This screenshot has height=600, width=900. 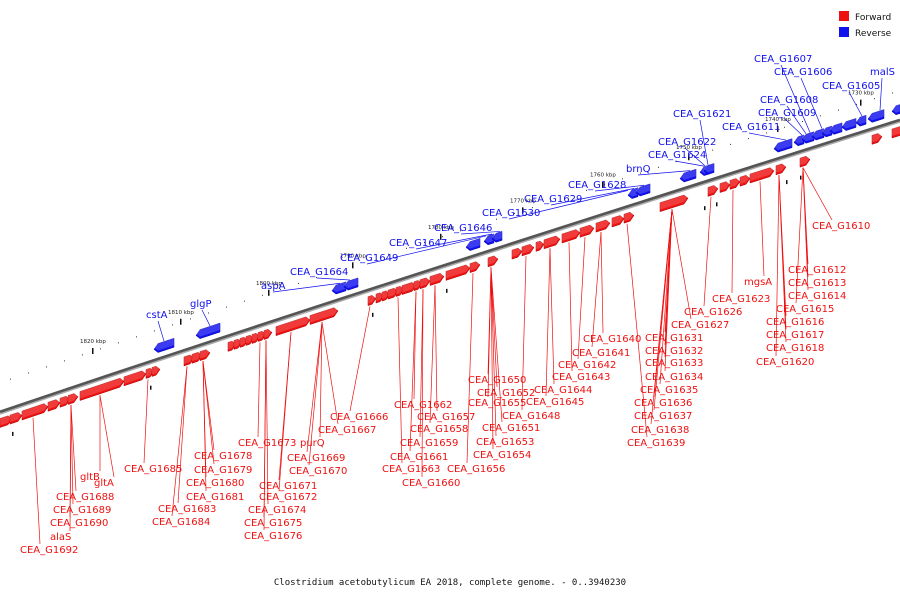 What do you see at coordinates (273, 536) in the screenshot?
I see `gene-label: CEA_G1676` at bounding box center [273, 536].